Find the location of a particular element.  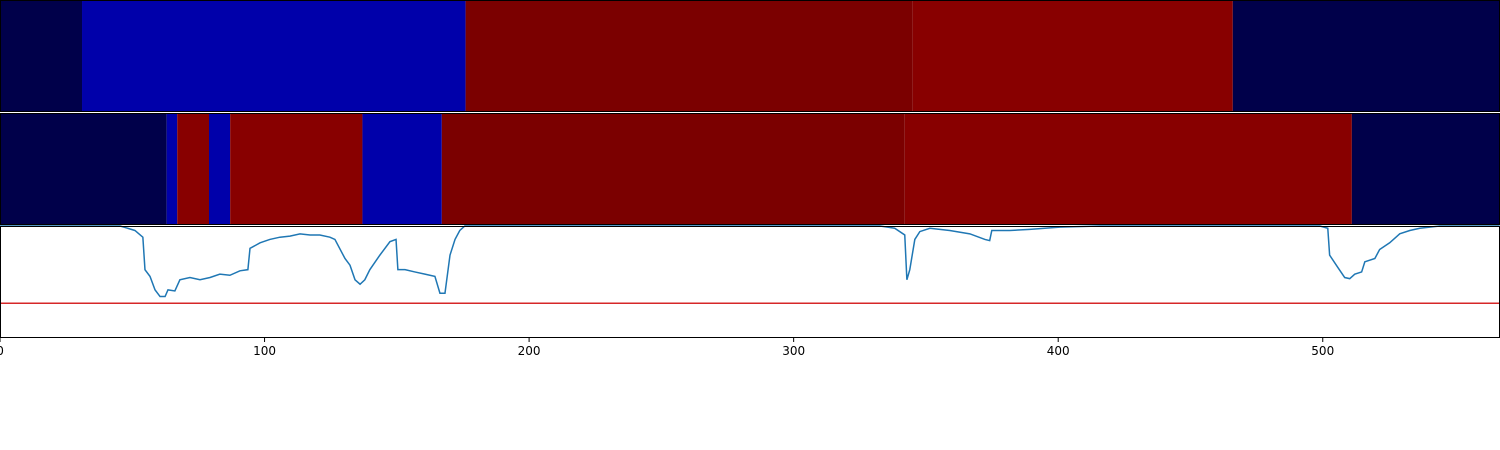

x-tick-label: 400 is located at coordinates (1058, 351).